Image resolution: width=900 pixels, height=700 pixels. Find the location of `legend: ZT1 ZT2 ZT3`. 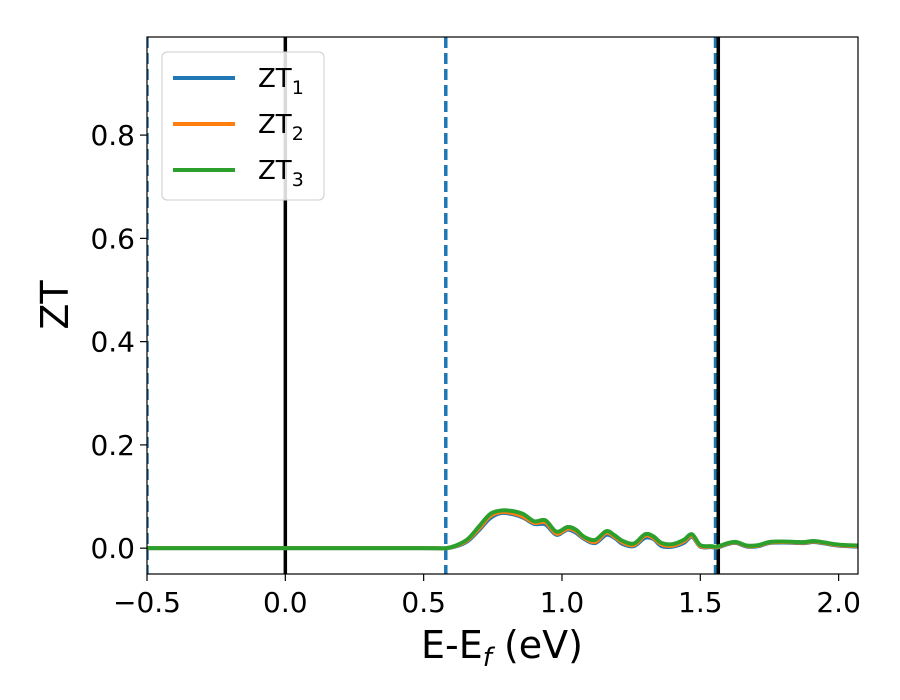

legend: ZT1 ZT2 ZT3 is located at coordinates (243, 126).